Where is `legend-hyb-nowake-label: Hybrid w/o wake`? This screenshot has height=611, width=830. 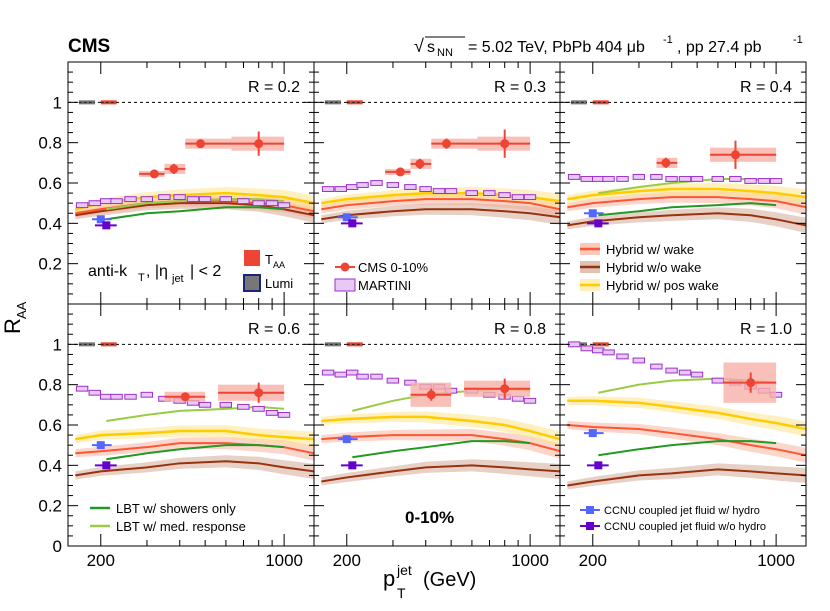 legend-hyb-nowake-label: Hybrid w/o wake is located at coordinates (653, 267).